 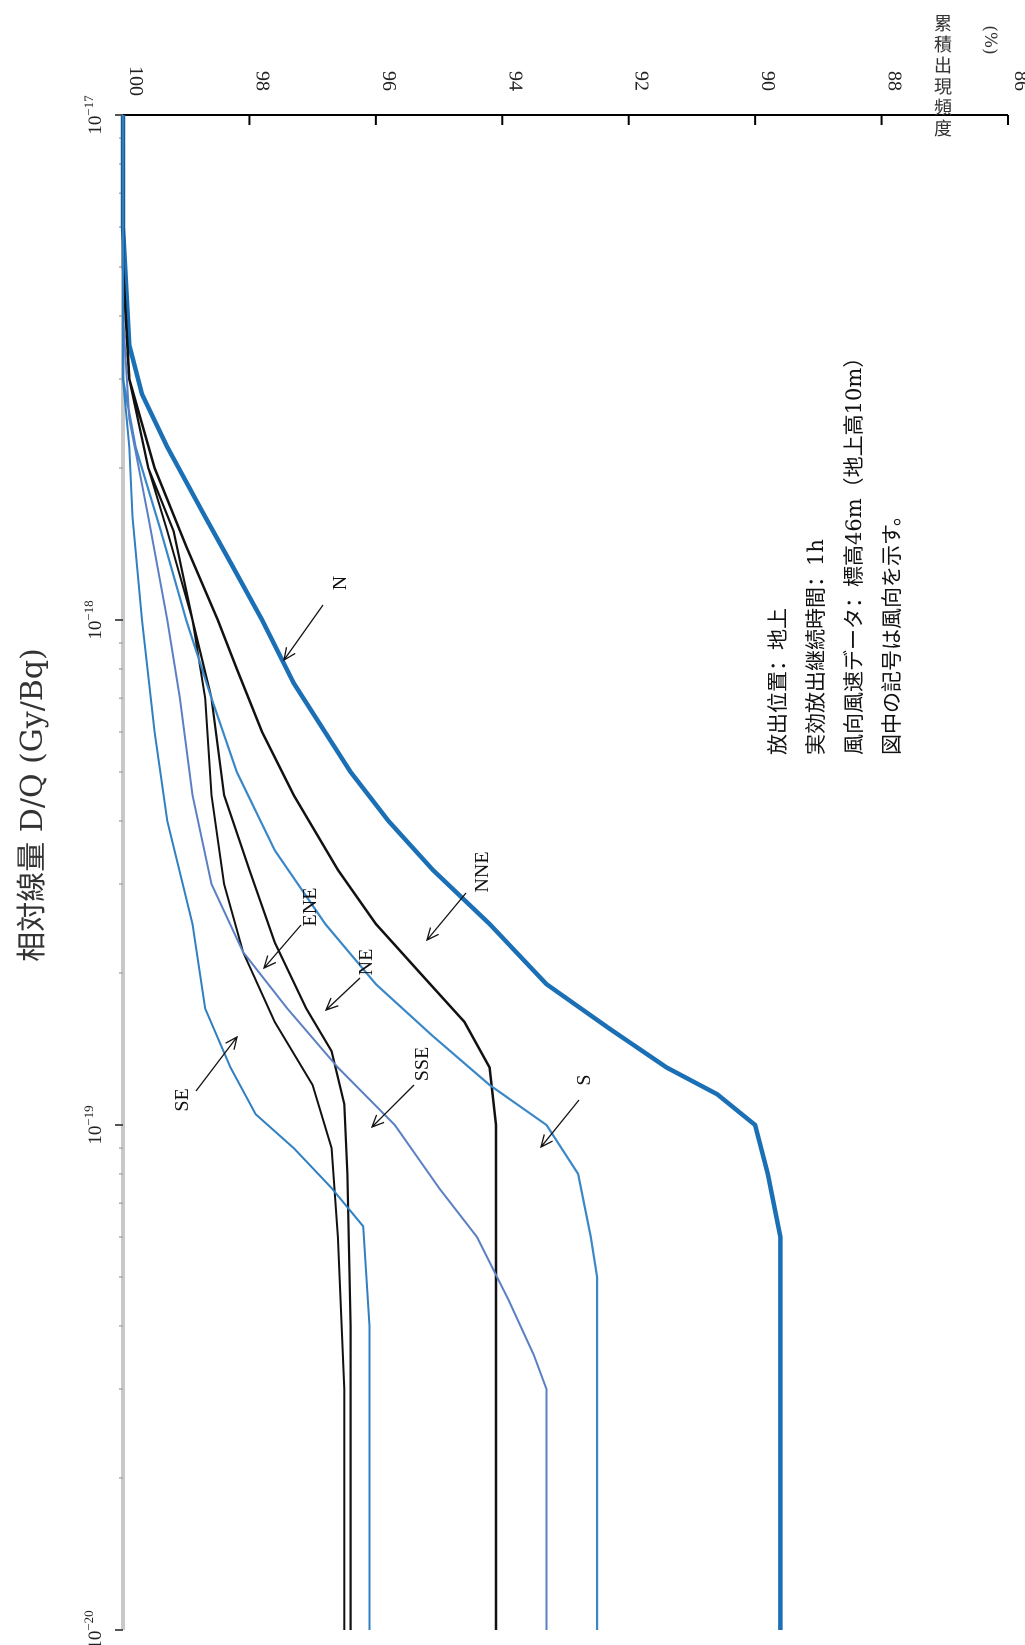 What do you see at coordinates (93, 619) in the screenshot?
I see `dose-tick-label: 10−18` at bounding box center [93, 619].